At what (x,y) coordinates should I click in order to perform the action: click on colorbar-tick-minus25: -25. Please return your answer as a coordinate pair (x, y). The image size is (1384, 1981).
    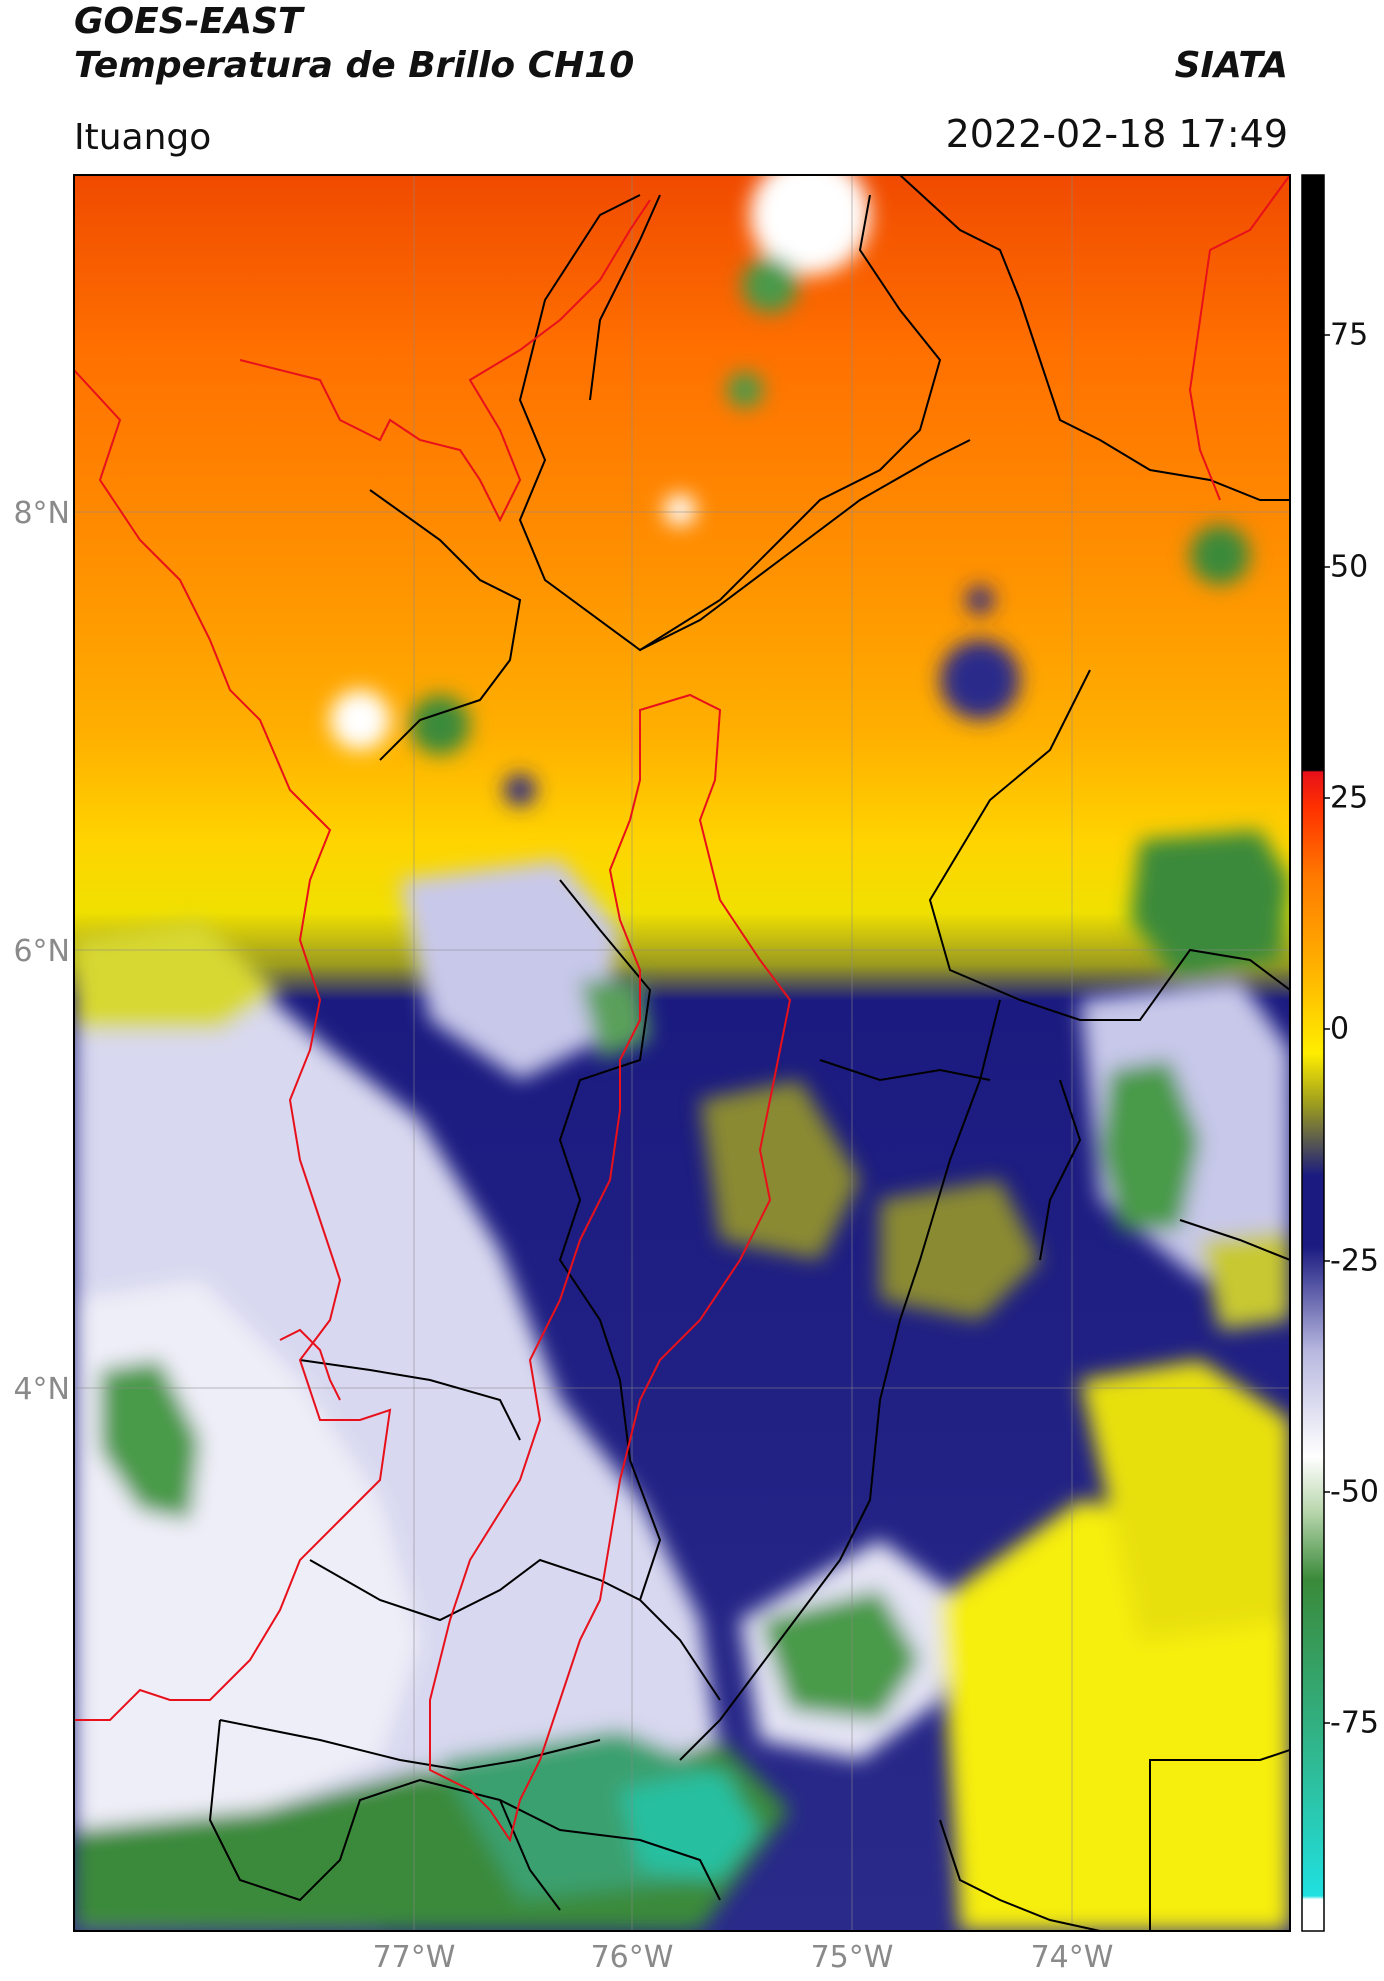
    Looking at the image, I should click on (1354, 1261).